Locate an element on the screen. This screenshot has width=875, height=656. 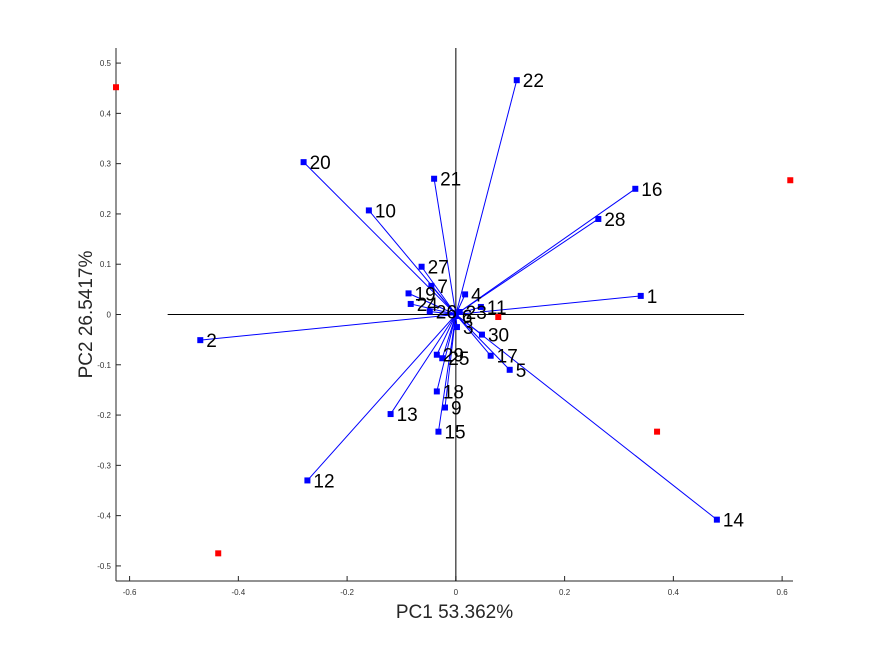
loading-label: 24 is located at coordinates (428, 305).